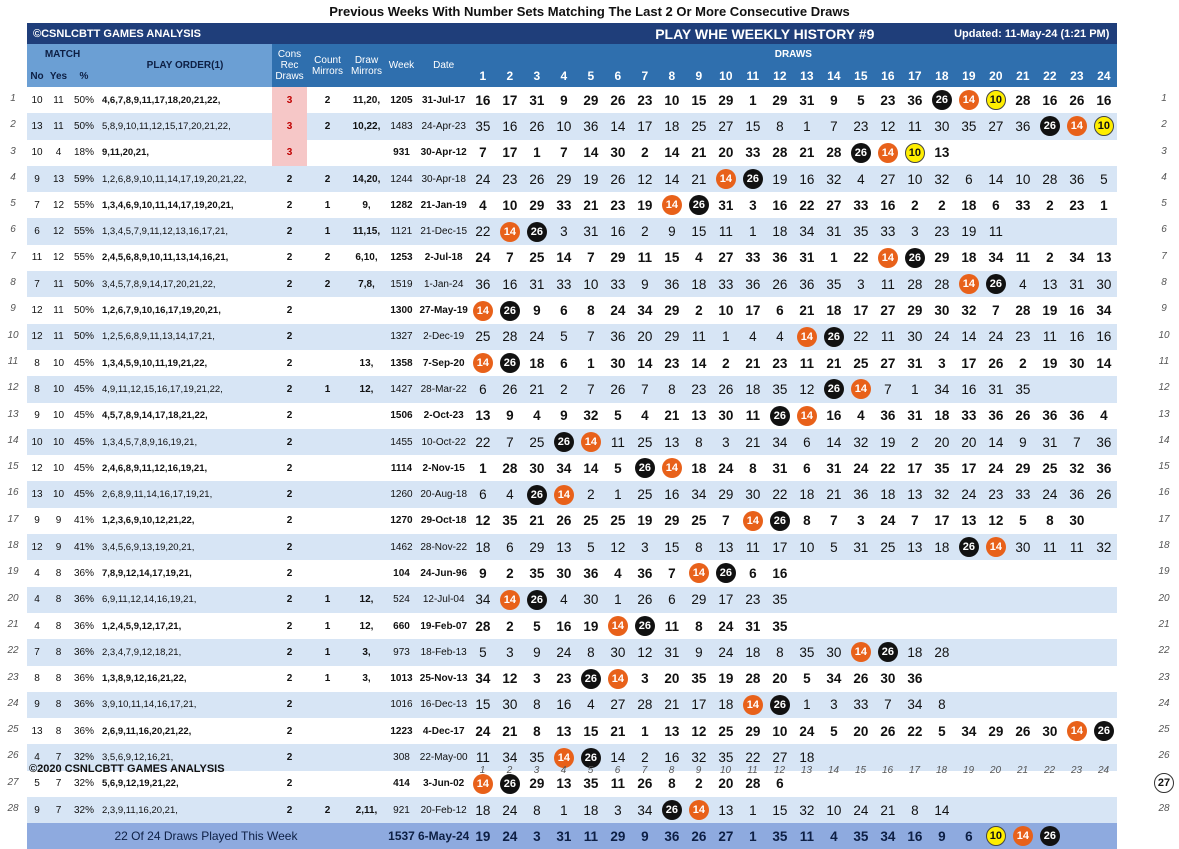 Image resolution: width=1179 pixels, height=849 pixels. What do you see at coordinates (887, 770) in the screenshot?
I see `draw-column-footer-number: 16` at bounding box center [887, 770].